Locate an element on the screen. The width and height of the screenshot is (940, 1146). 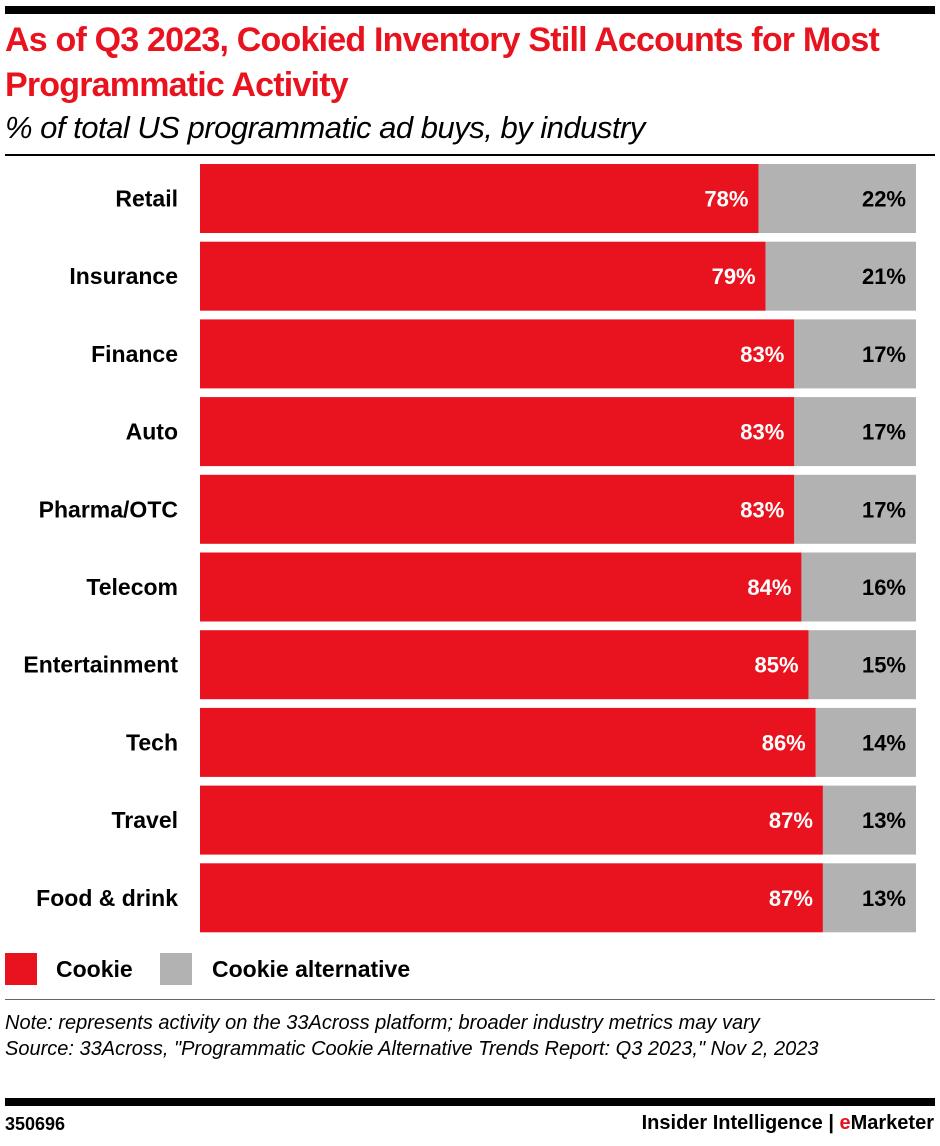
data-label: 21% is located at coordinates (884, 276).